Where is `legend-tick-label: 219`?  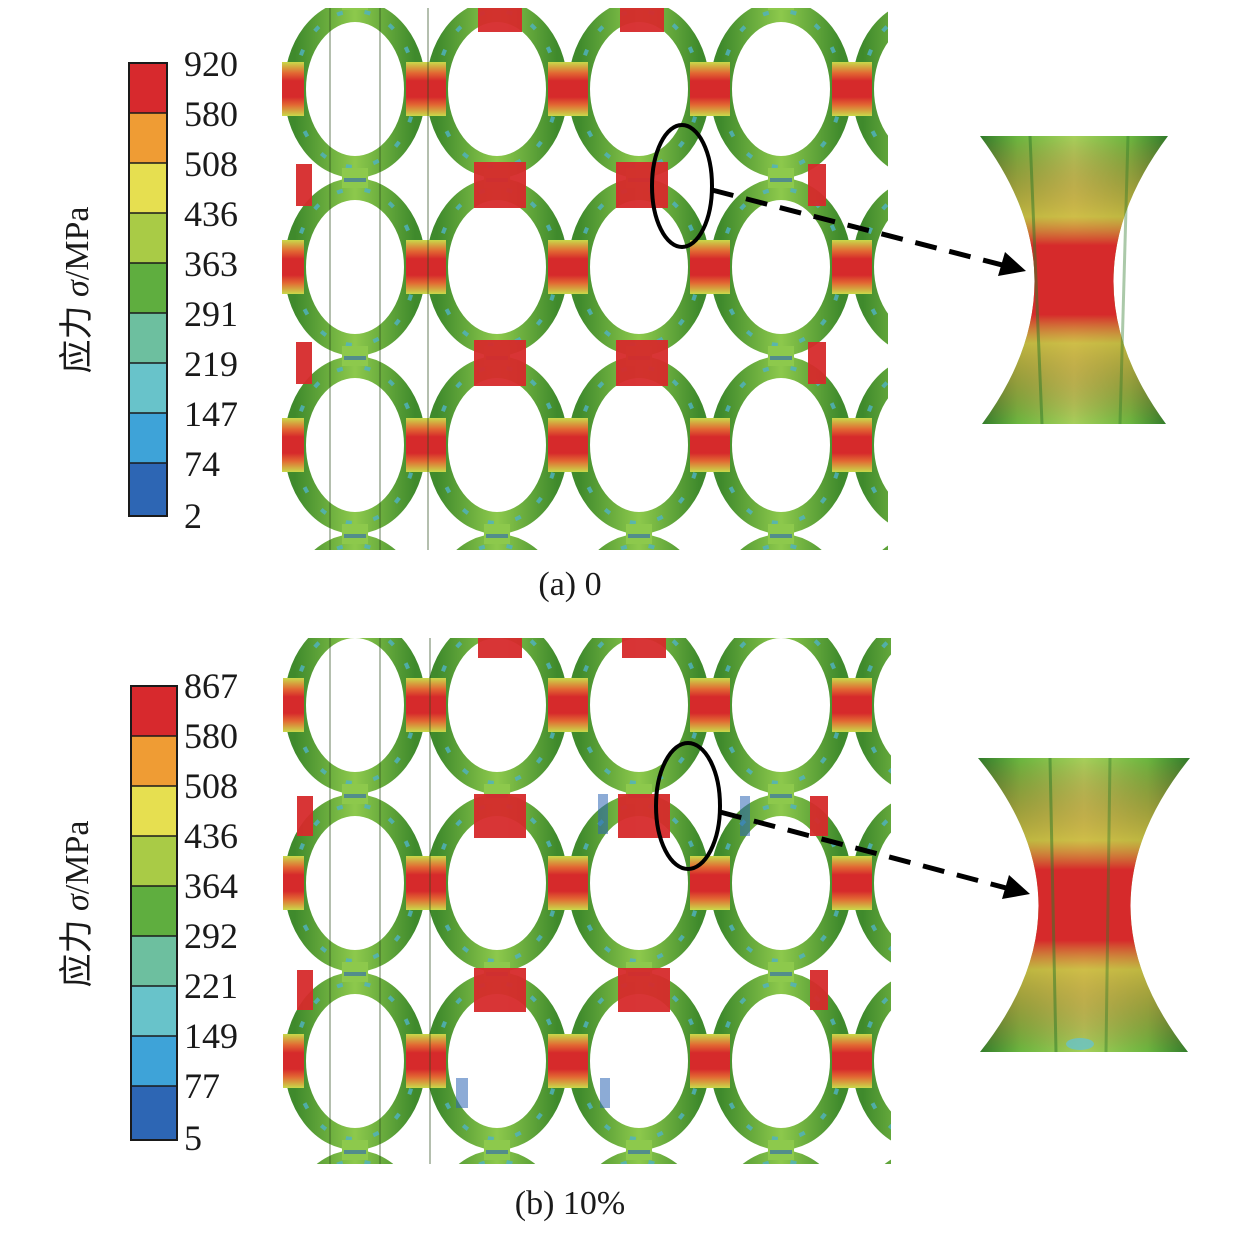 legend-tick-label: 219 is located at coordinates (211, 364).